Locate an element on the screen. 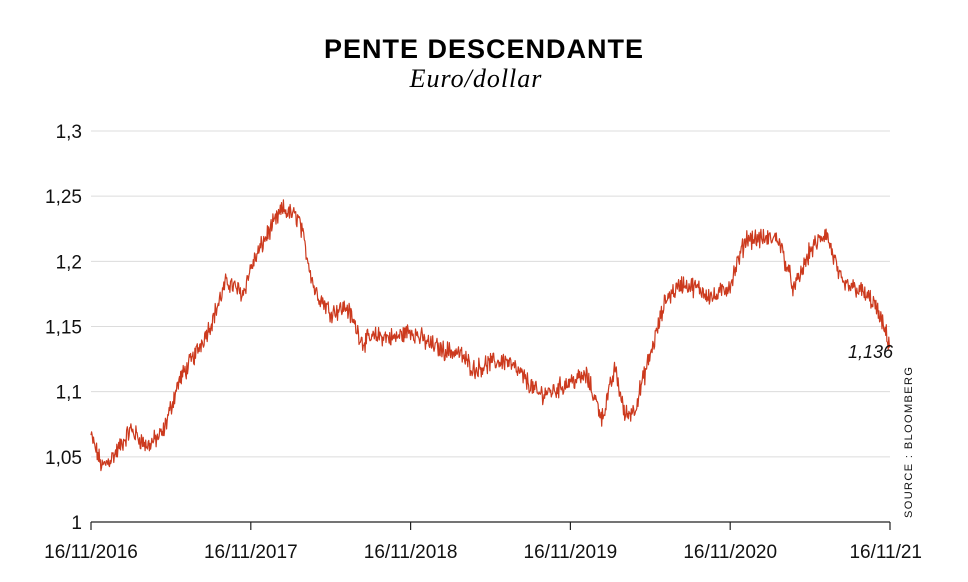  chart-subtitle: Euro/dollar is located at coordinates (476, 78).